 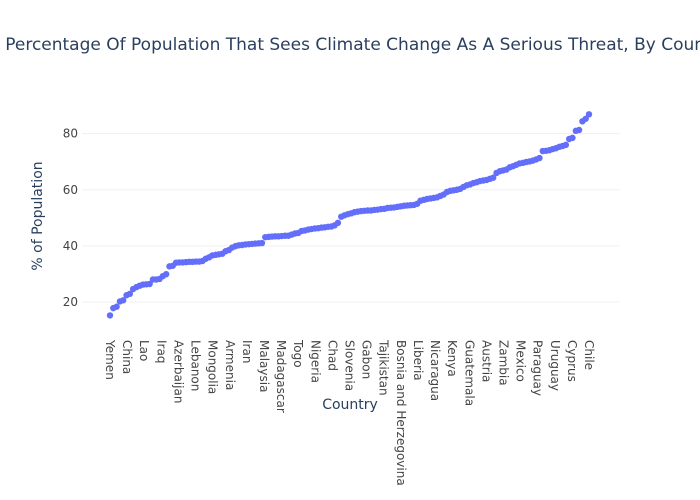 I want to click on x-tick-label: Bosnia and Herzegovina, so click(x=401, y=413).